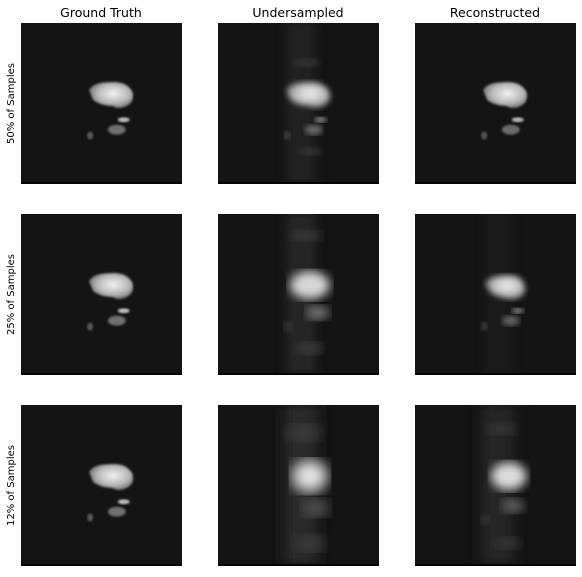 The height and width of the screenshot is (577, 582). I want to click on row-label-25: 25% of Samples, so click(11, 294).